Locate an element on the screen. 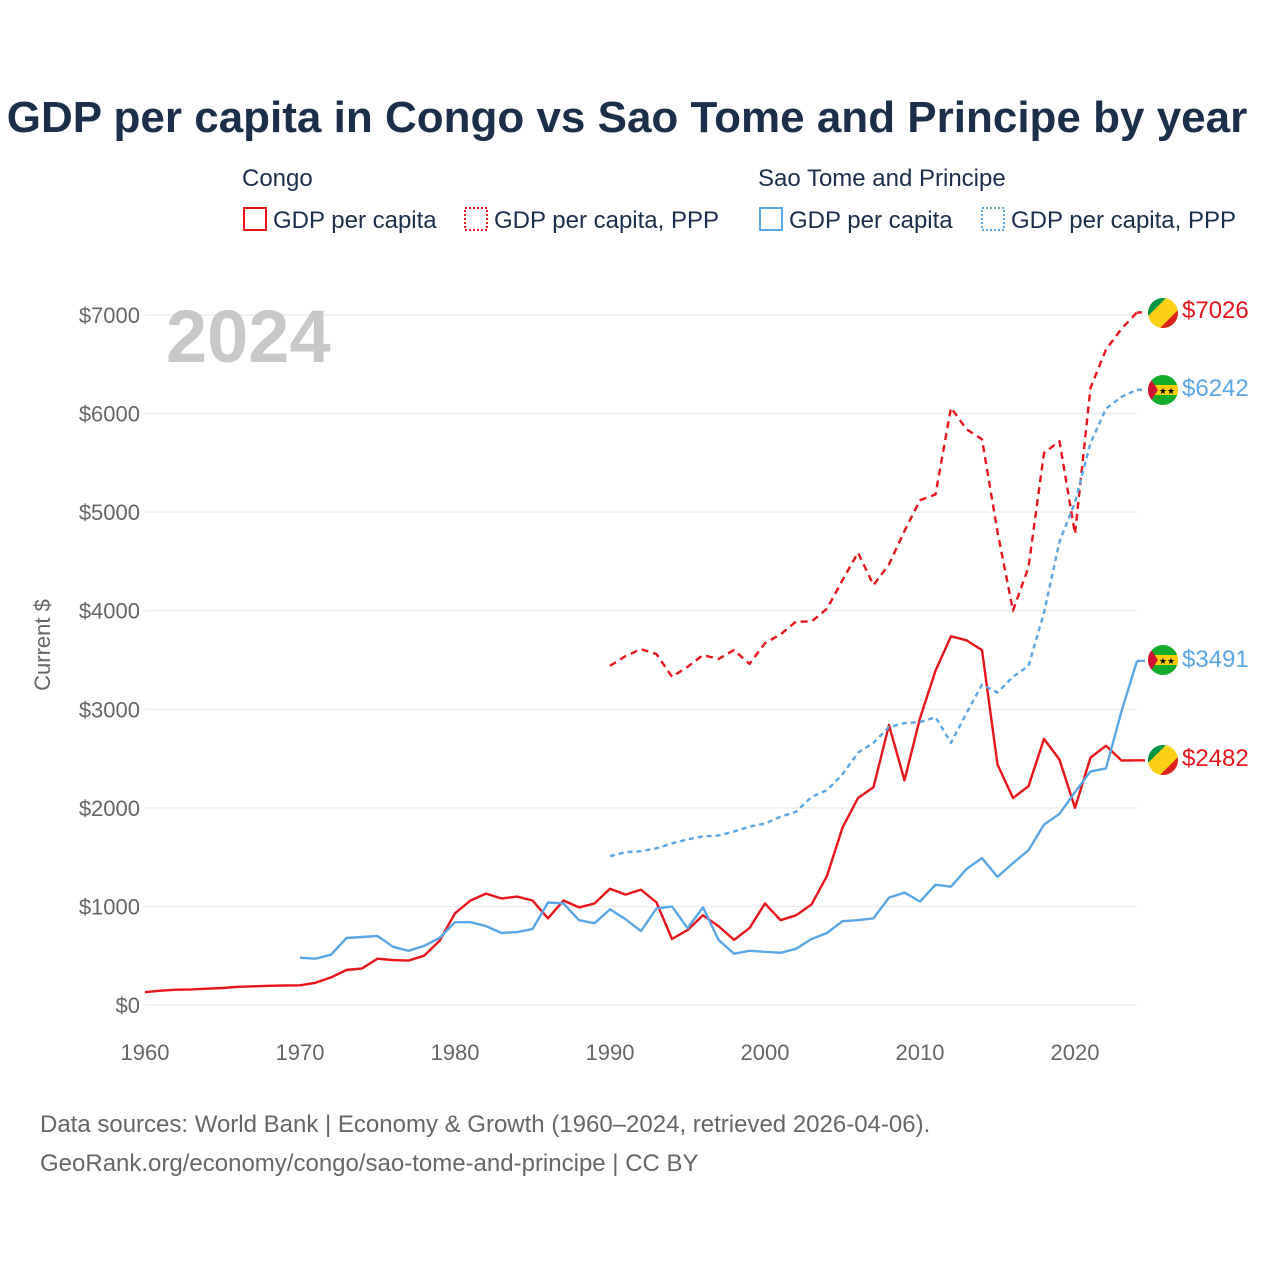 Image resolution: width=1280 pixels, height=1280 pixels. end-marker-congo-ppp: $7026 is located at coordinates (1198, 312).